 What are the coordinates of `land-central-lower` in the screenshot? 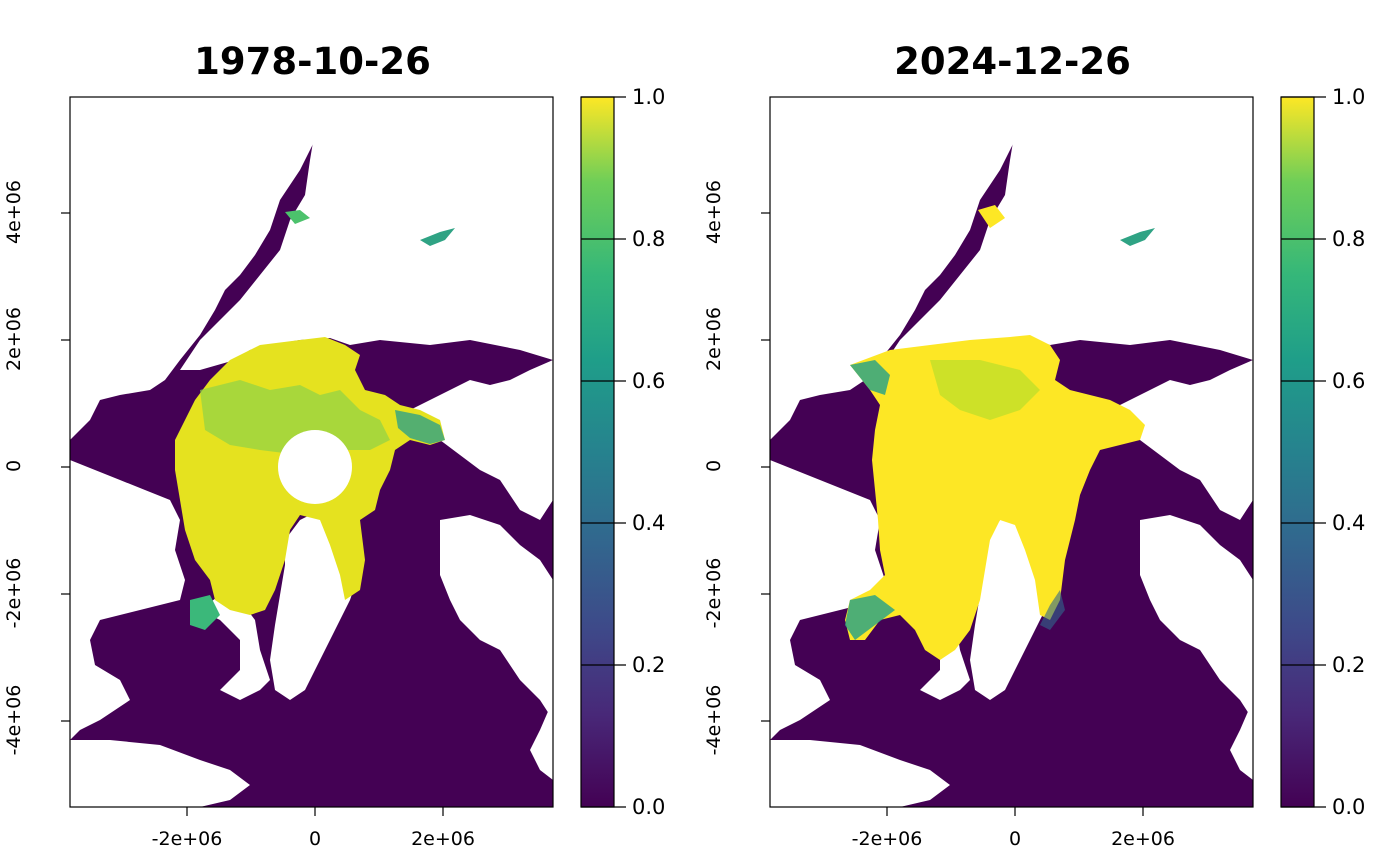 It's located at (235, 647).